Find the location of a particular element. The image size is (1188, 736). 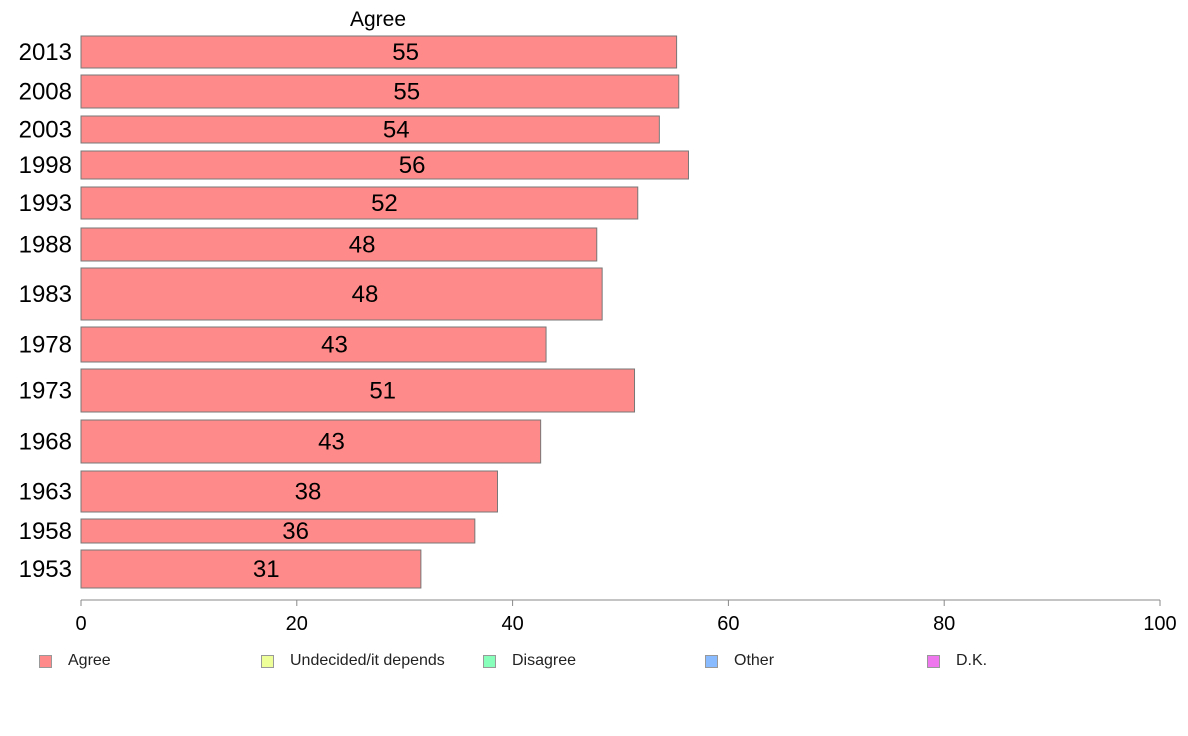

legend-item-agree: Agree is located at coordinates (75, 661).